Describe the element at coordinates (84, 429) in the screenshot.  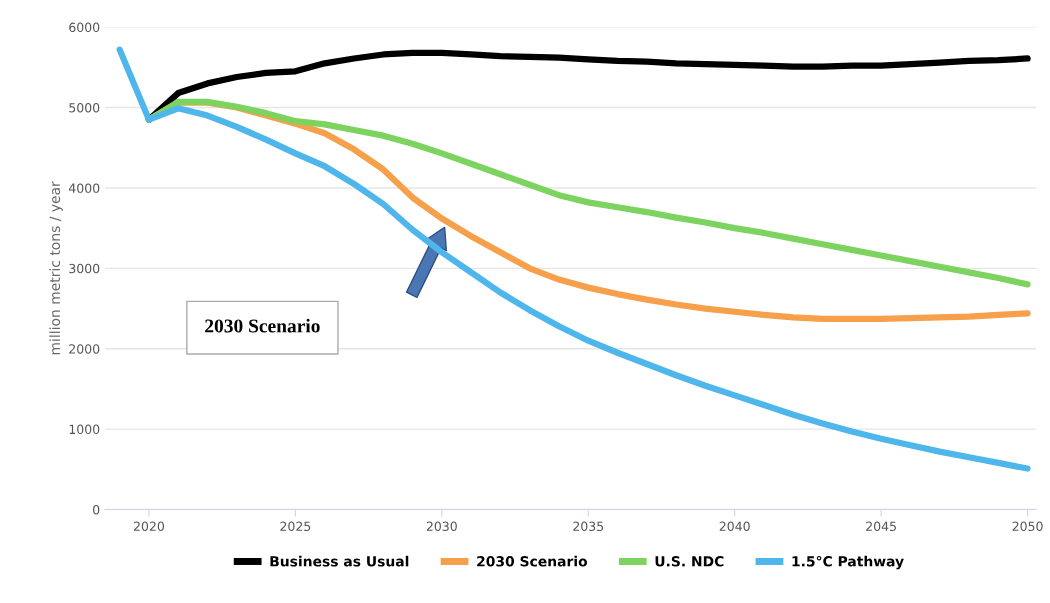
I see `y-tick-label: 1000` at that location.